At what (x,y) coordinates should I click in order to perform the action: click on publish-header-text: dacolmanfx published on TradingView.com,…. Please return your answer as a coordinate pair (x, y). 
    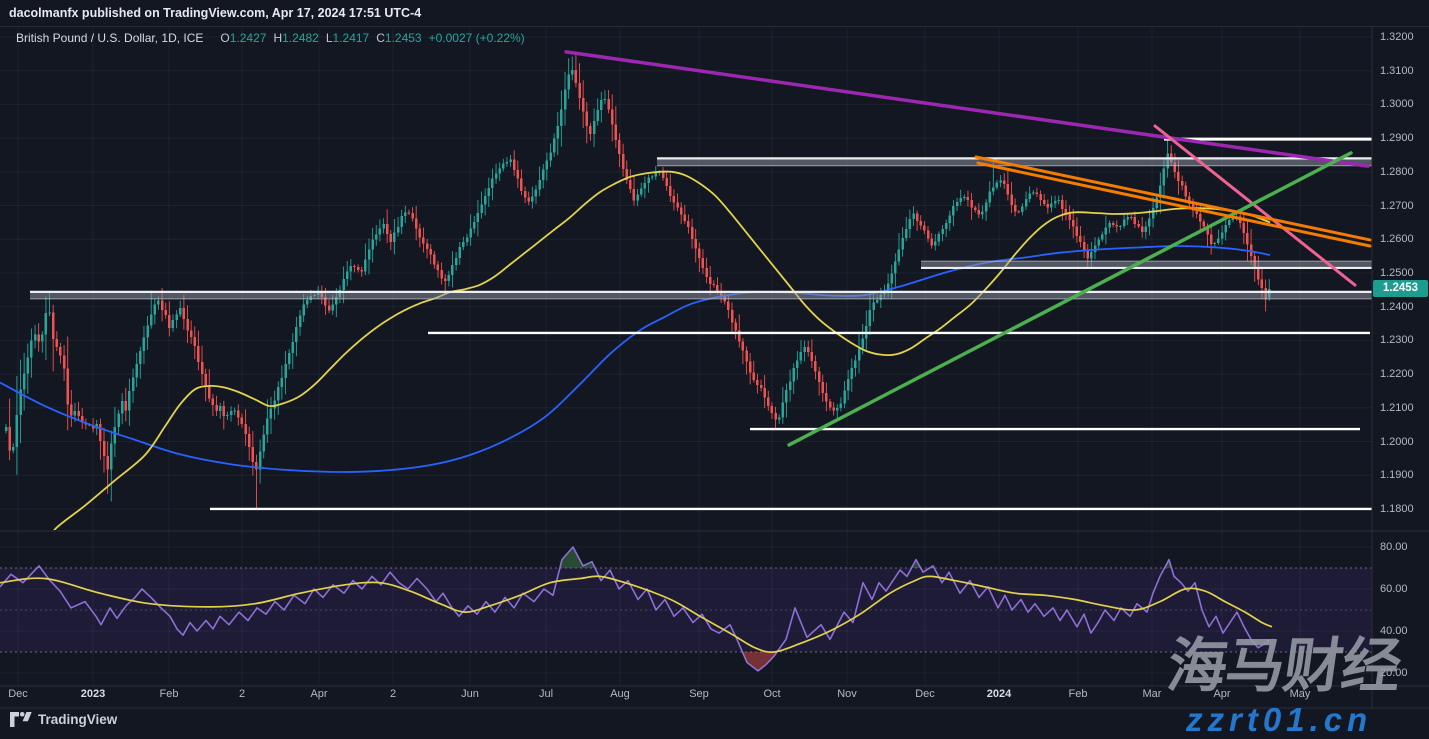
    Looking at the image, I should click on (215, 13).